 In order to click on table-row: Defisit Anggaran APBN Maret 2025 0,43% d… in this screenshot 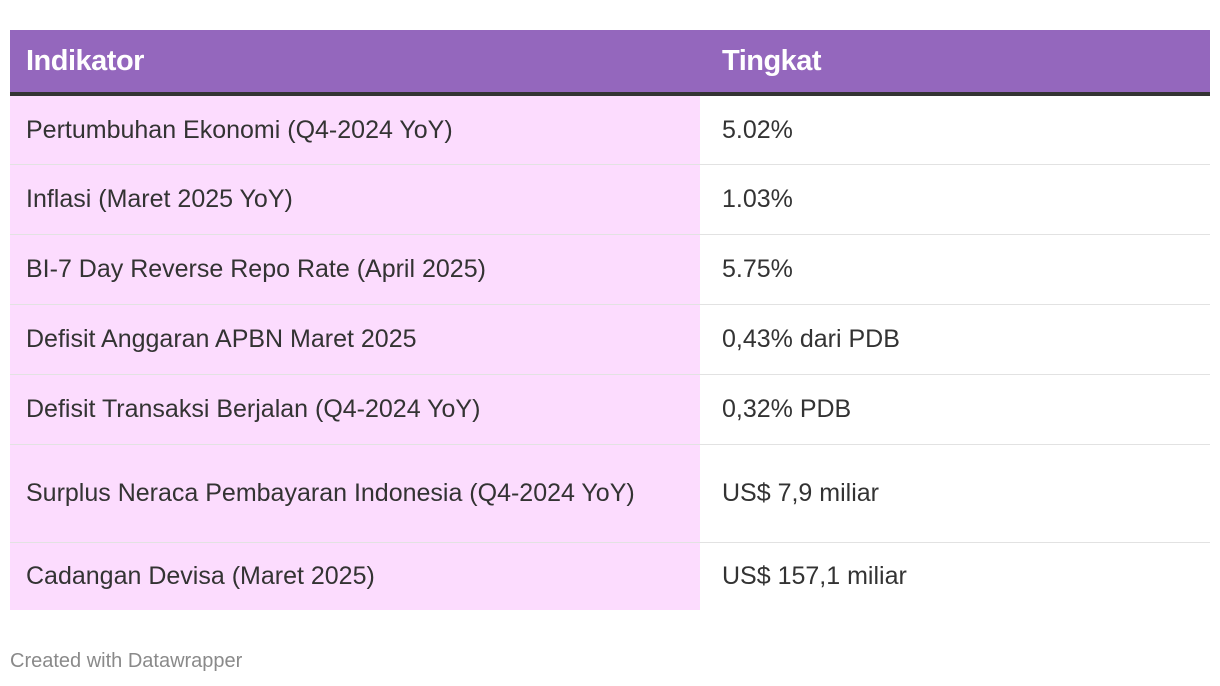, I will do `click(610, 339)`.